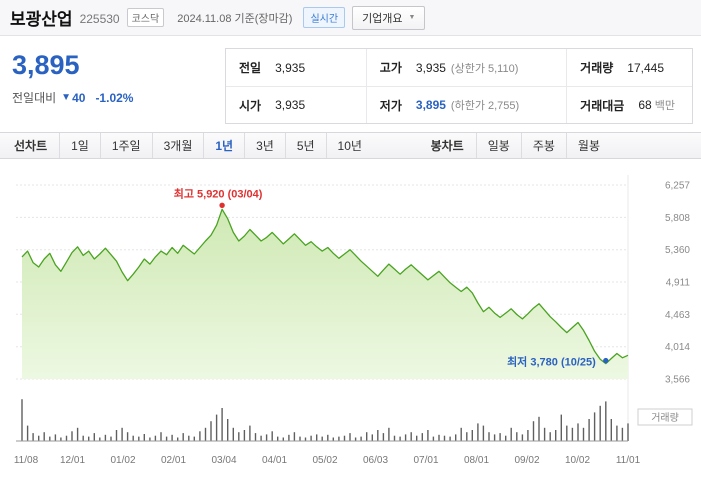 Image resolution: width=701 pixels, height=477 pixels. I want to click on change-value: 40, so click(79, 97).